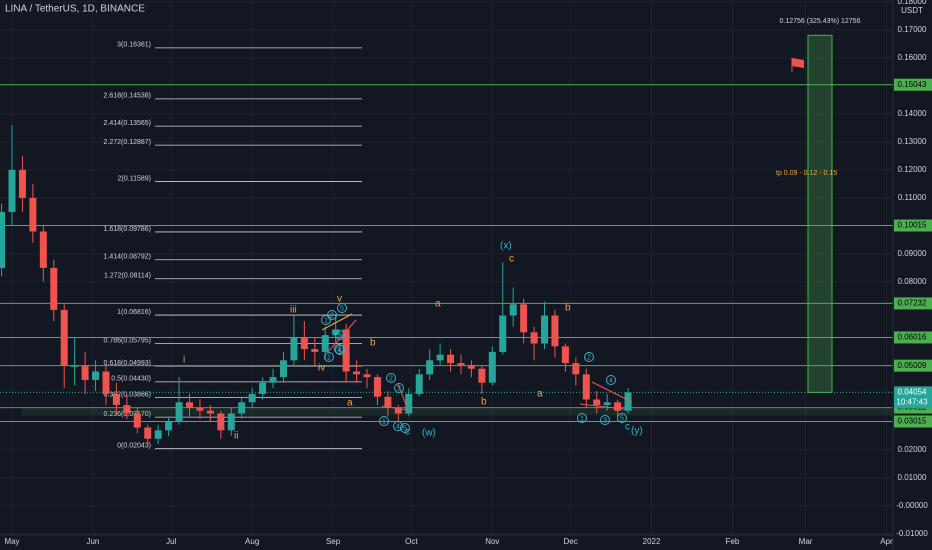  What do you see at coordinates (511, 259) in the screenshot?
I see `wave-label: c` at bounding box center [511, 259].